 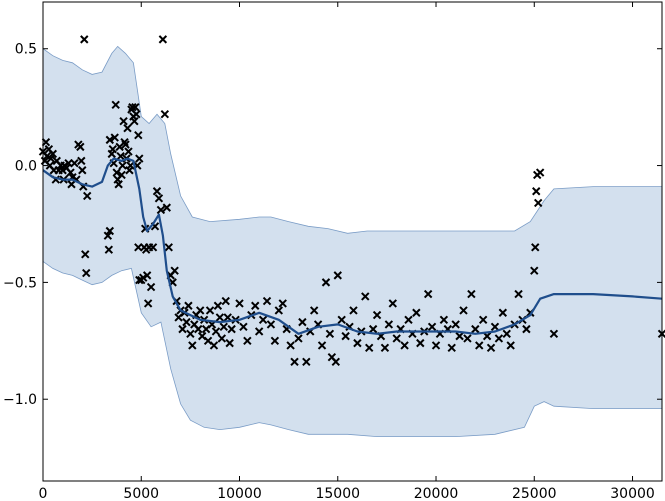 What do you see at coordinates (436, 493) in the screenshot?
I see `x-tick-label: 20000` at bounding box center [436, 493].